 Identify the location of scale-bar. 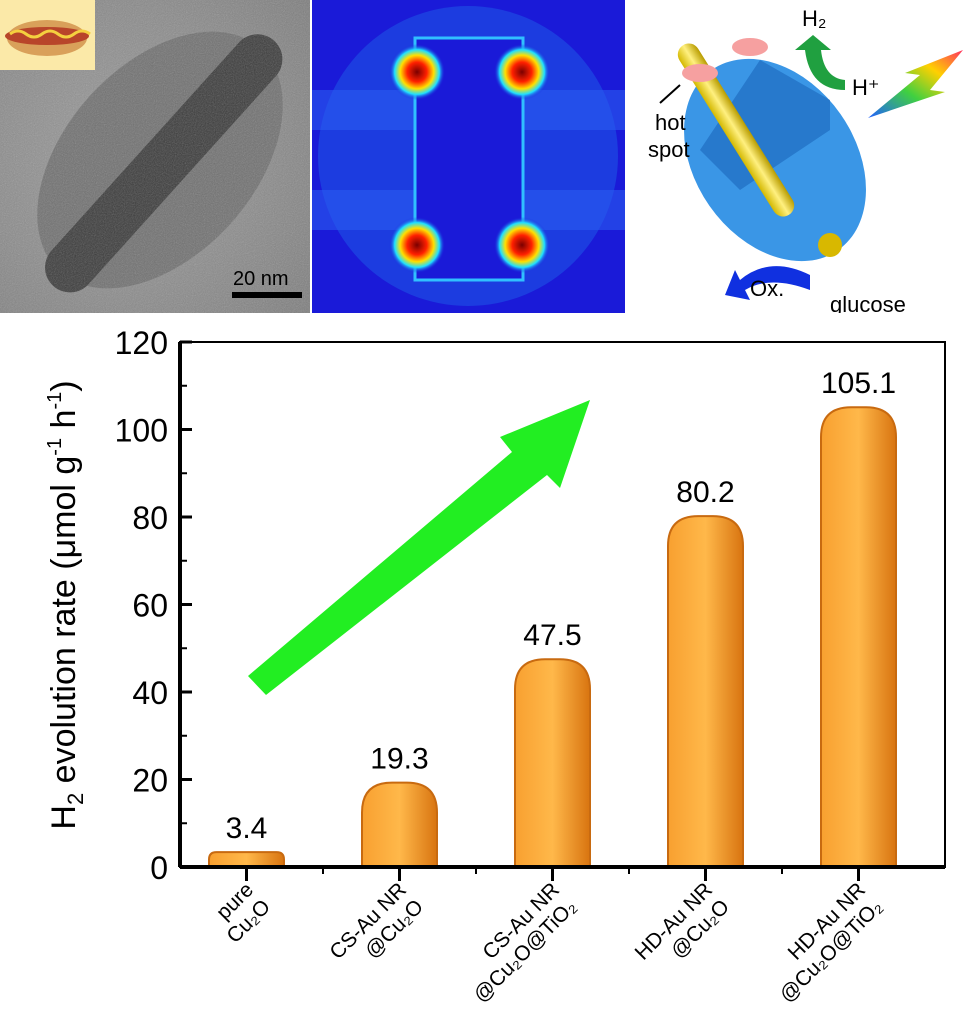
(267, 295).